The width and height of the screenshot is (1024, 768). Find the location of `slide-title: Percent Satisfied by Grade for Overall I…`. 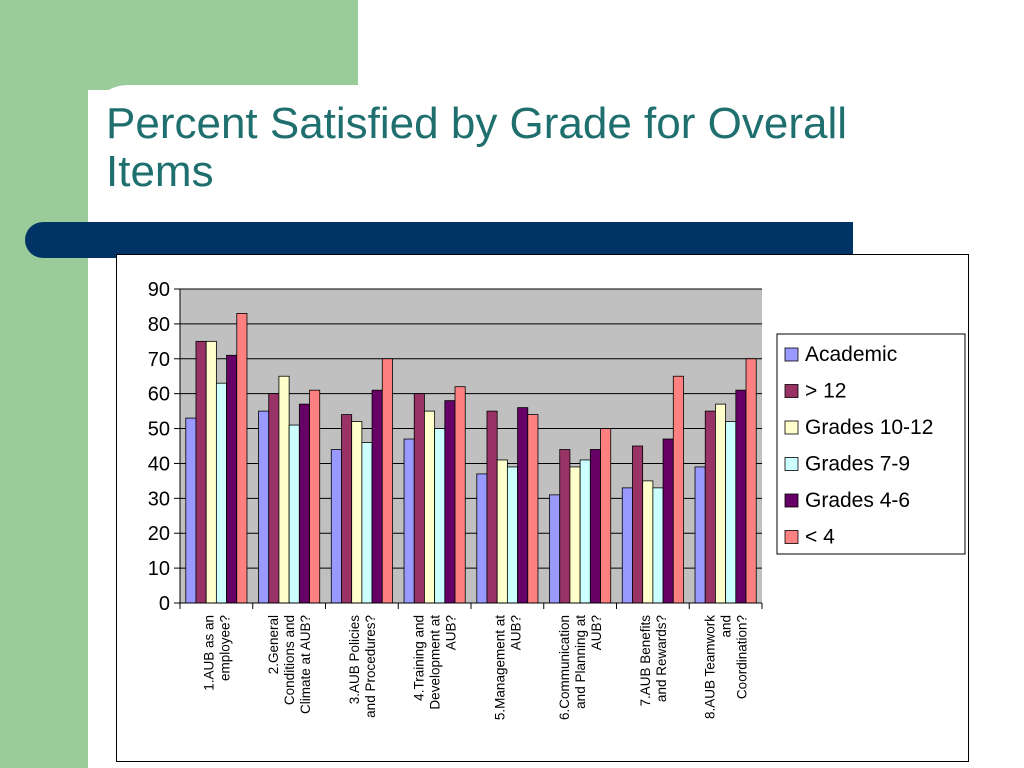

slide-title: Percent Satisfied by Grade for Overall I… is located at coordinates (546, 148).